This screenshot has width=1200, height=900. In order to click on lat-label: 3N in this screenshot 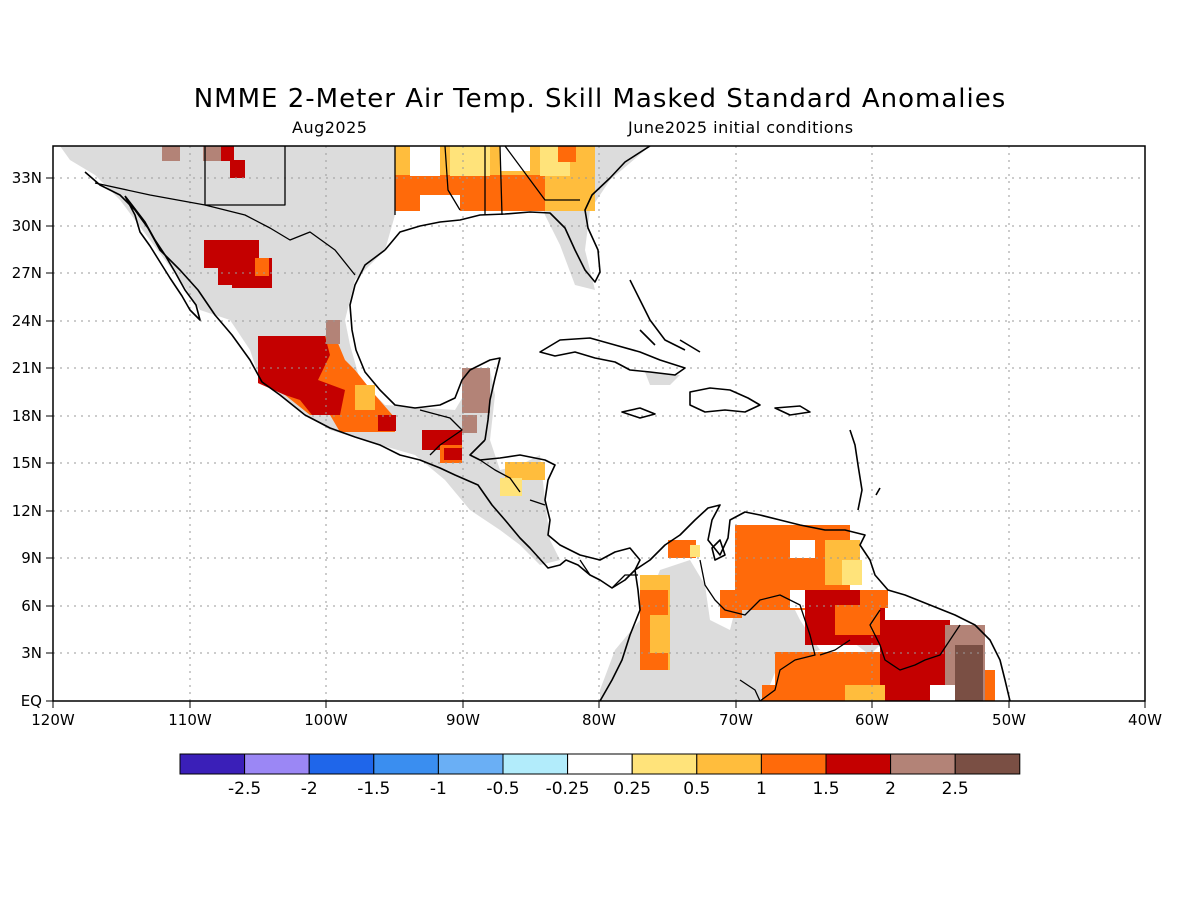, I will do `click(31, 653)`.